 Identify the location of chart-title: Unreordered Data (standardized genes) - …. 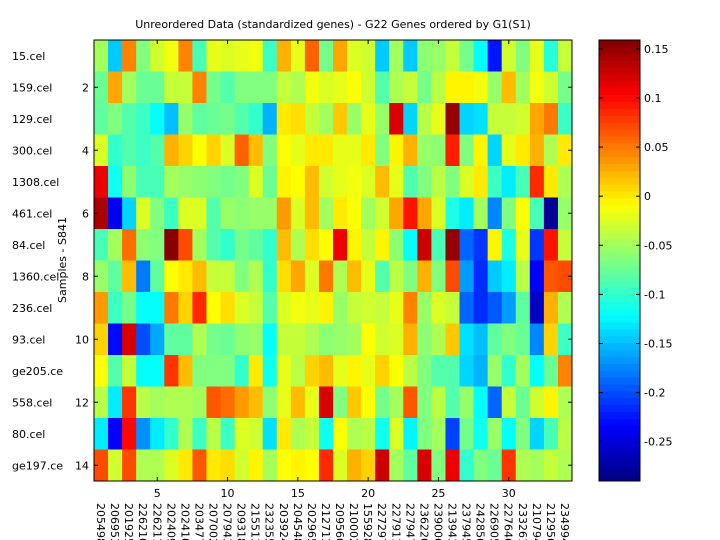
(333, 24).